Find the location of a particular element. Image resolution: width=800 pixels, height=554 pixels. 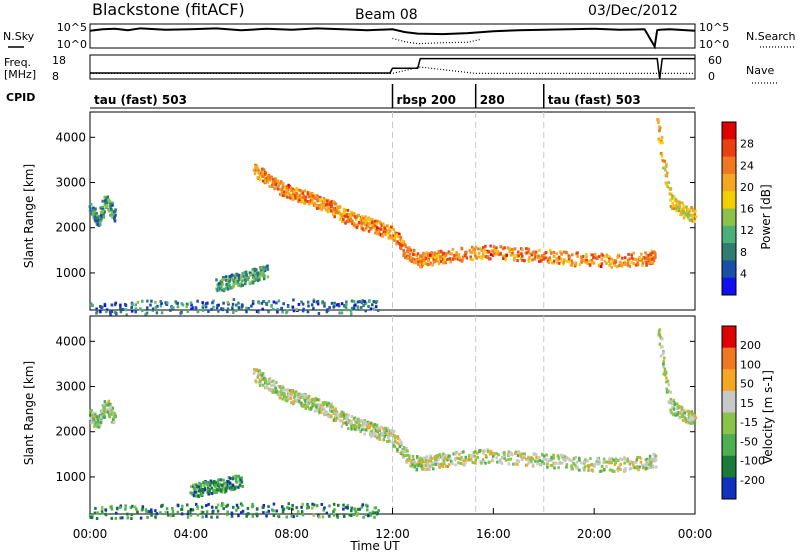

noise-panel: N.Sky 10^5 10^0 10^5 10^0 N.Search is located at coordinates (399, 36).